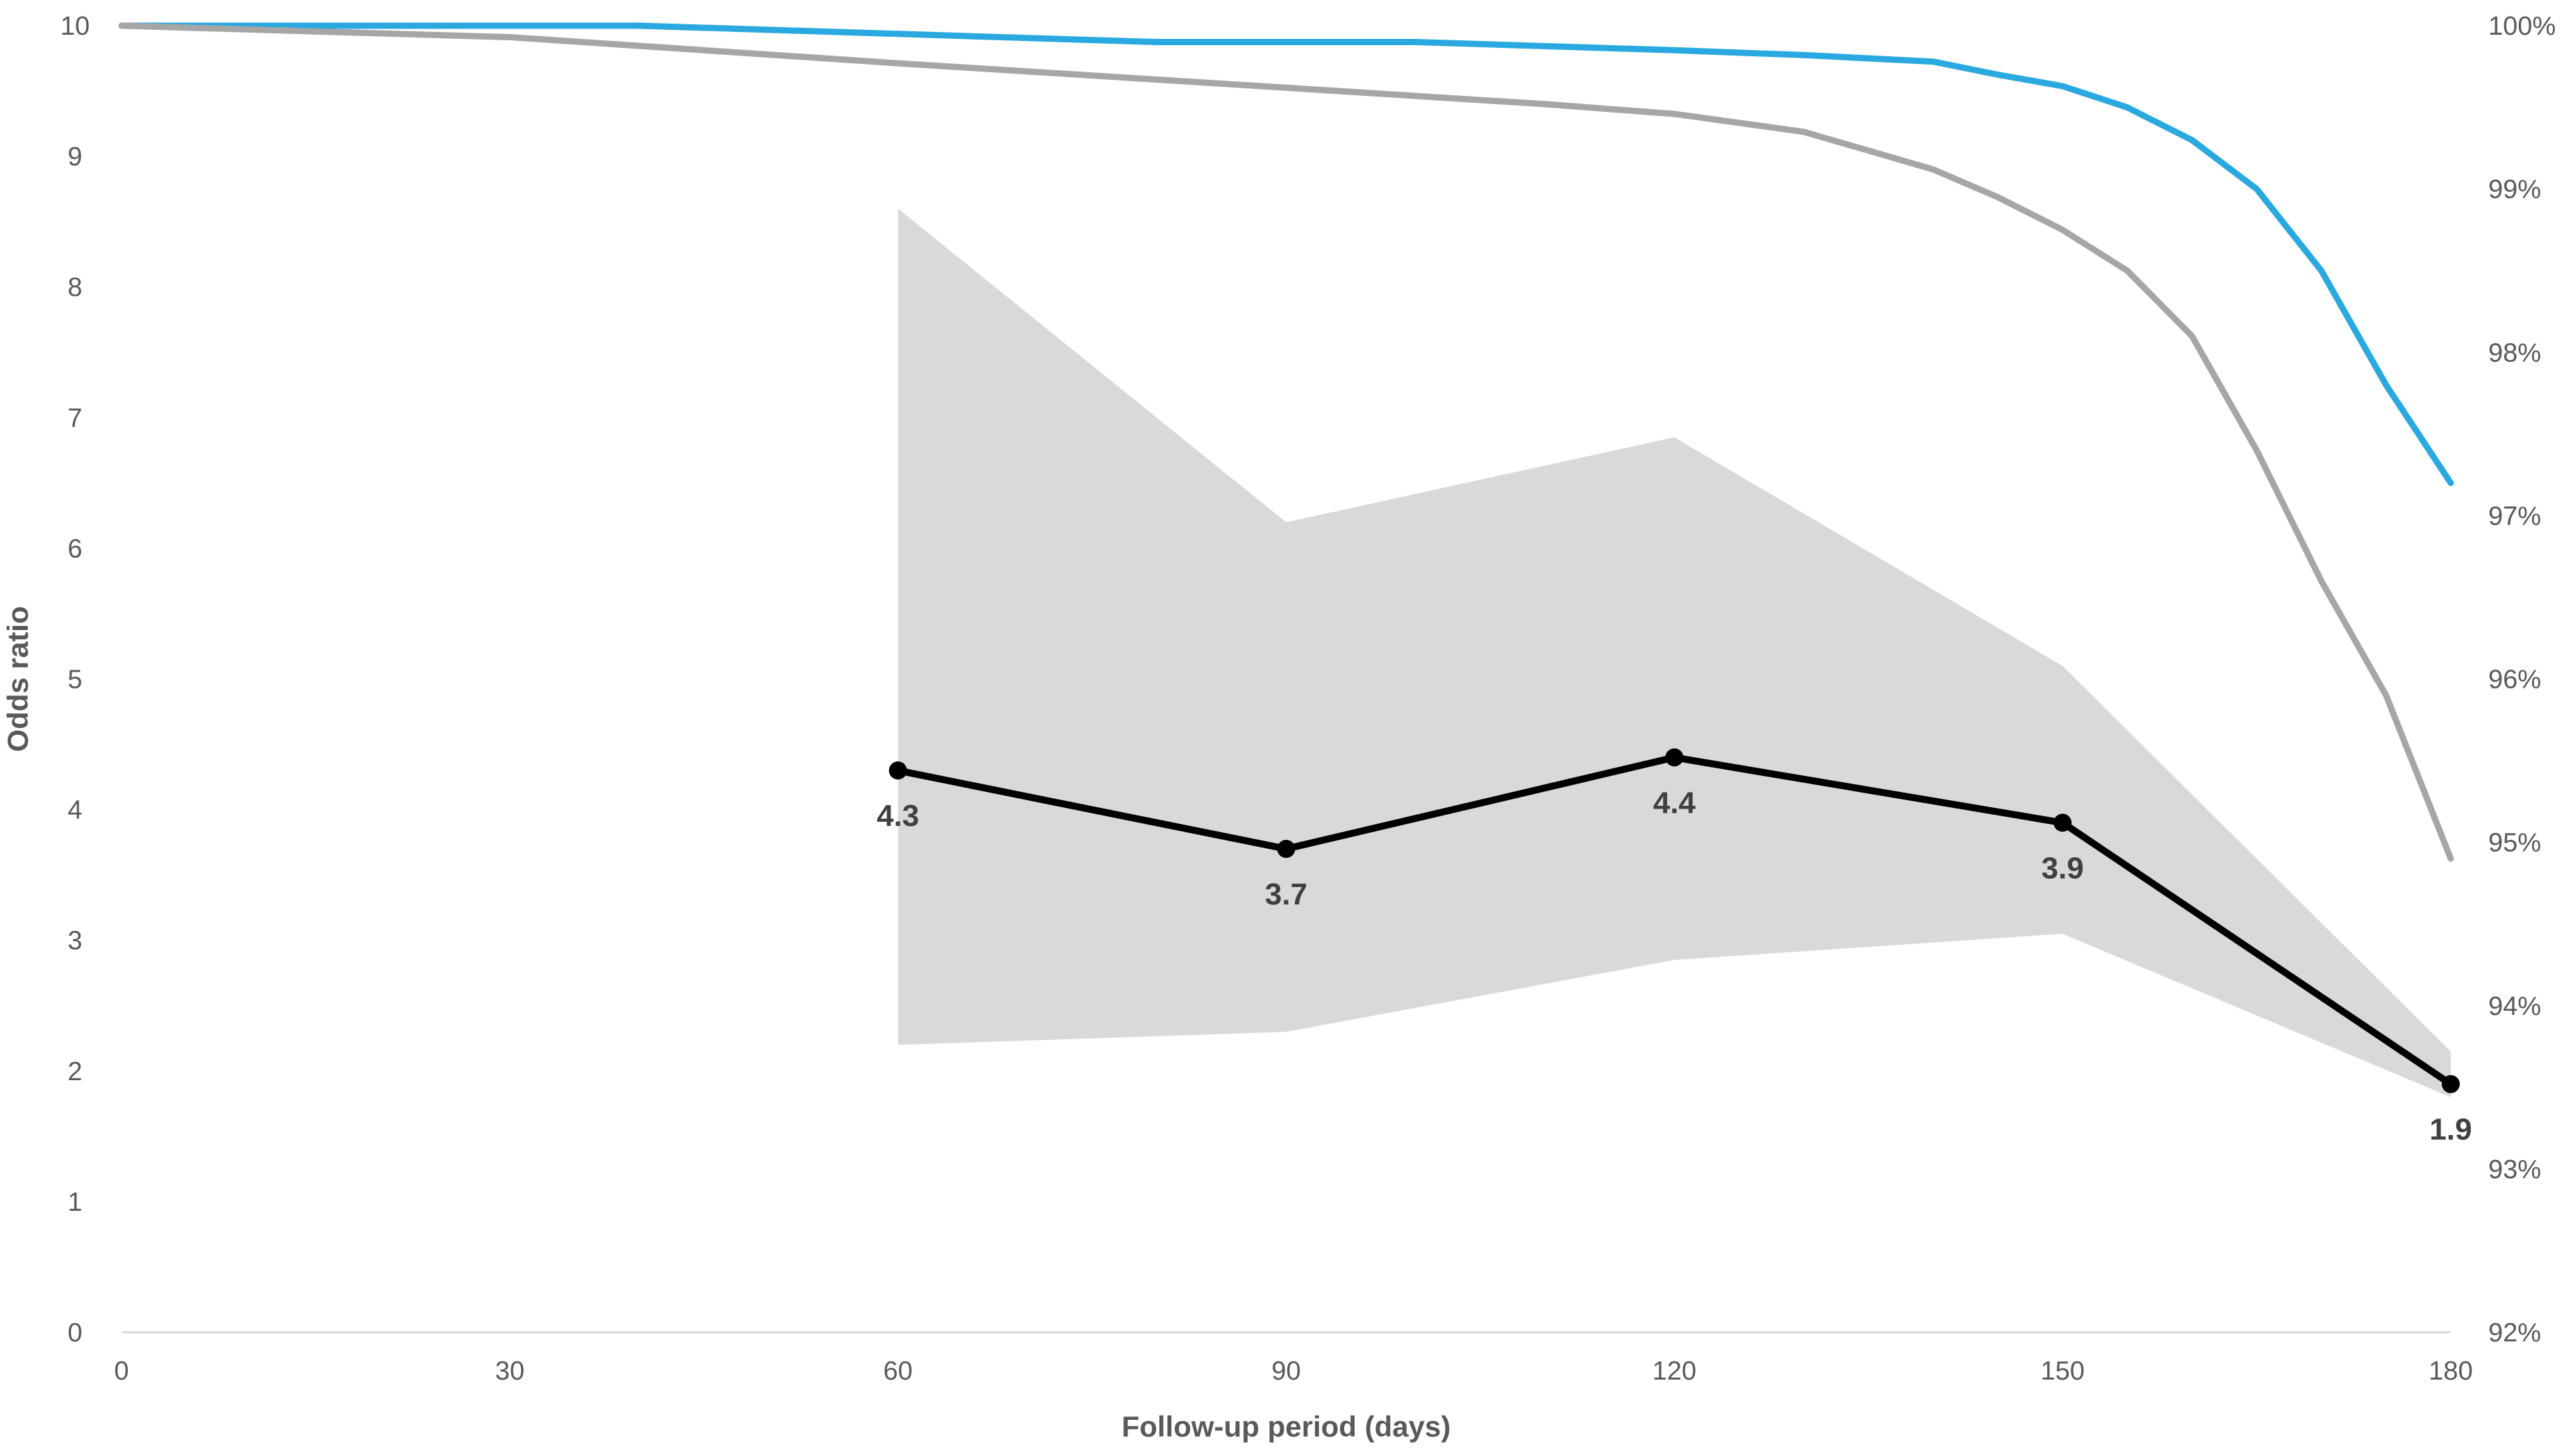 This screenshot has height=1456, width=2564. Describe the element at coordinates (75, 549) in the screenshot. I see `y-tick-label: 6` at that location.